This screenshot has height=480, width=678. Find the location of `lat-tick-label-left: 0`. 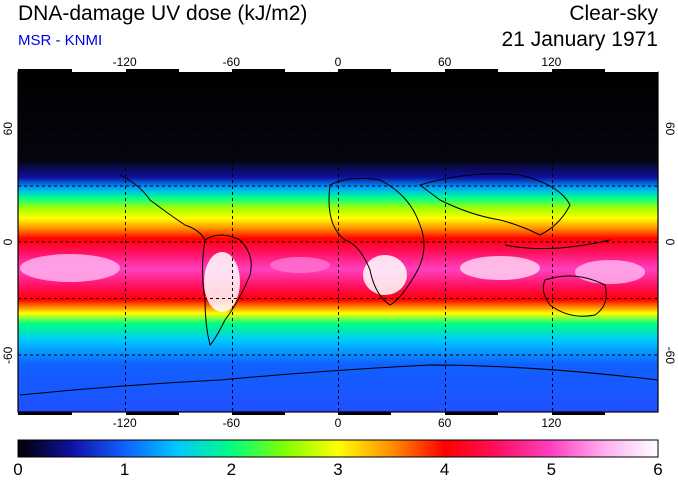

lat-tick-label-left: 0 is located at coordinates (8, 241).